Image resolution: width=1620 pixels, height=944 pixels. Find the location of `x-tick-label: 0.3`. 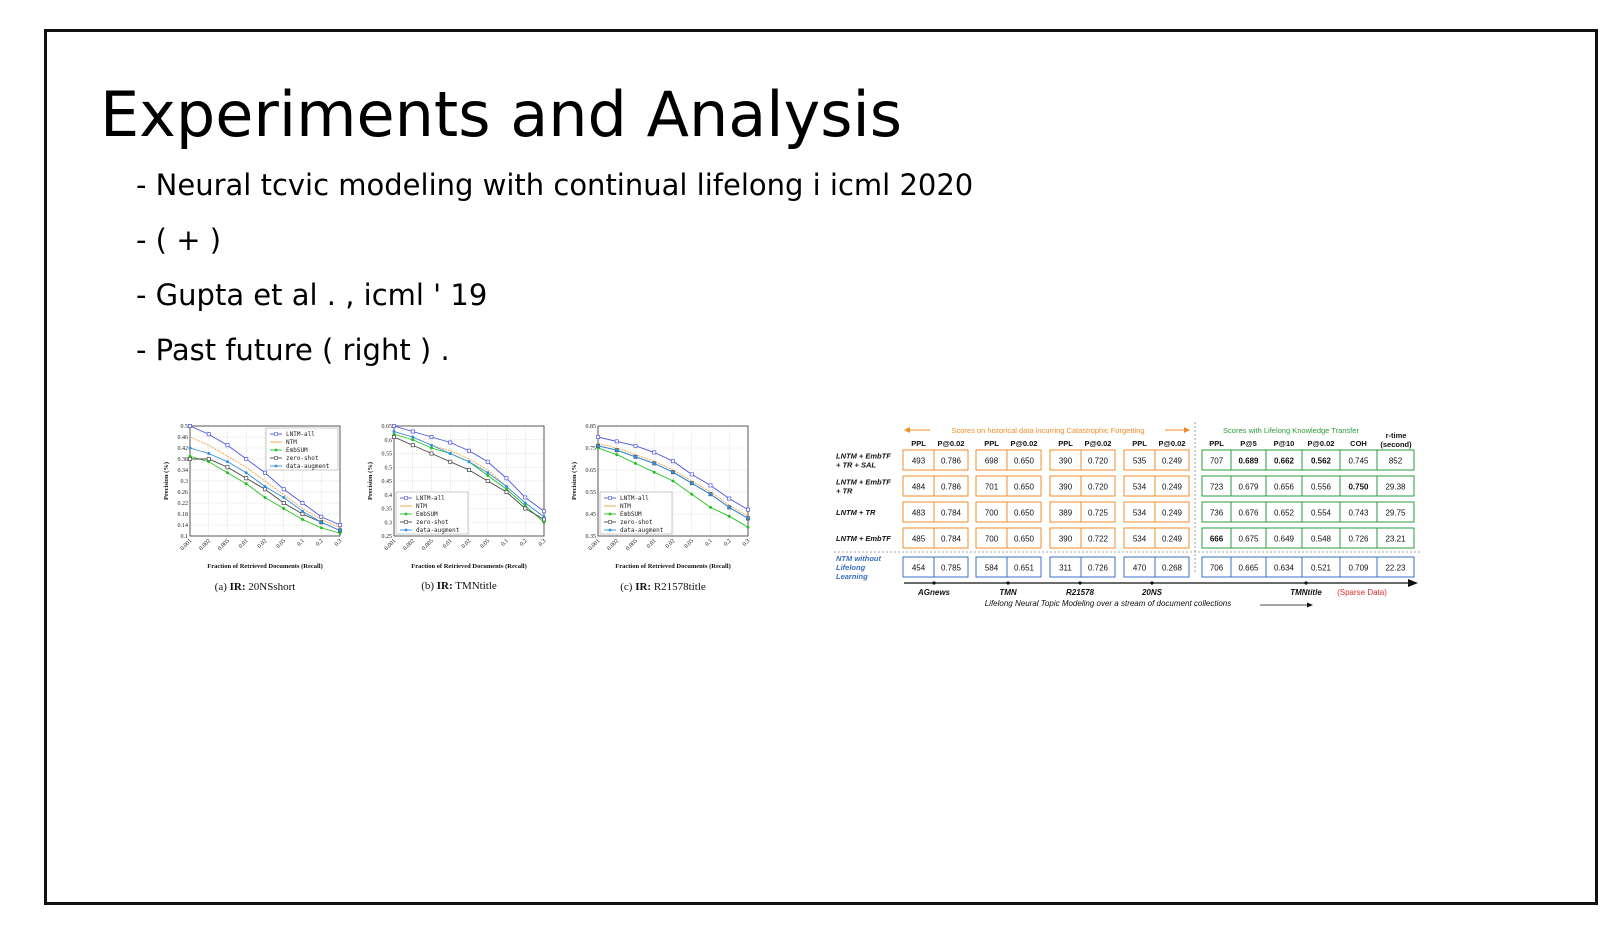

x-tick-label: 0.3 is located at coordinates (339, 543).